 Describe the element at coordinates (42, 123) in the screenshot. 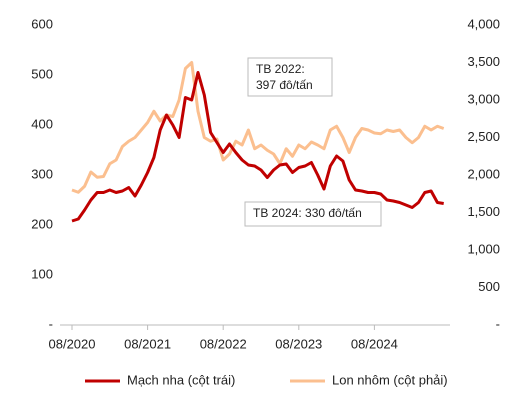

I see `y-tick-label: 400` at that location.